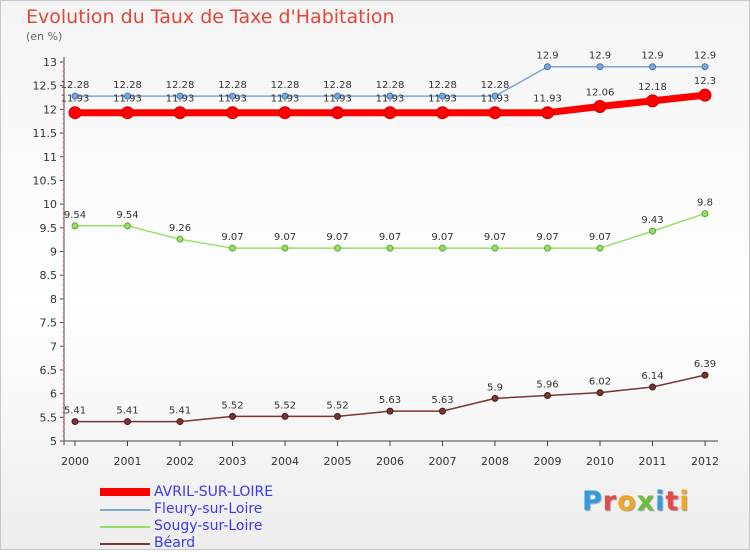 The image size is (750, 552). I want to click on y-tick-label: 9.5, so click(49, 228).